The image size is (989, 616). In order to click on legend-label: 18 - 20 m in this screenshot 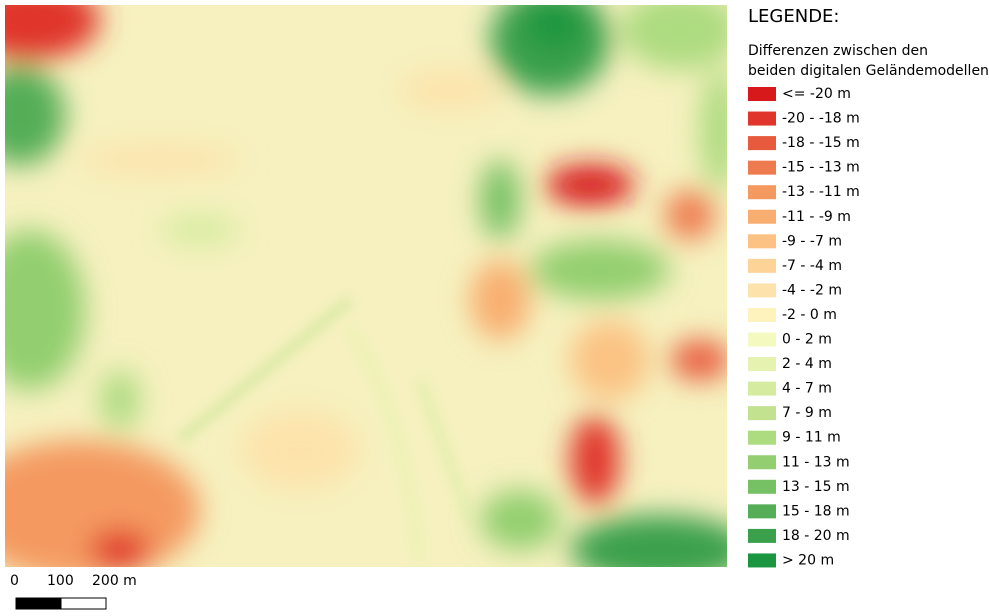, I will do `click(816, 536)`.